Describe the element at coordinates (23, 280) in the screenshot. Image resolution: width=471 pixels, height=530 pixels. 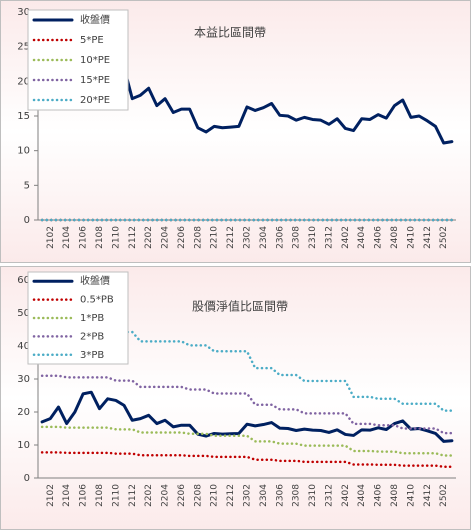
I see `y-tick-label: 60` at that location.